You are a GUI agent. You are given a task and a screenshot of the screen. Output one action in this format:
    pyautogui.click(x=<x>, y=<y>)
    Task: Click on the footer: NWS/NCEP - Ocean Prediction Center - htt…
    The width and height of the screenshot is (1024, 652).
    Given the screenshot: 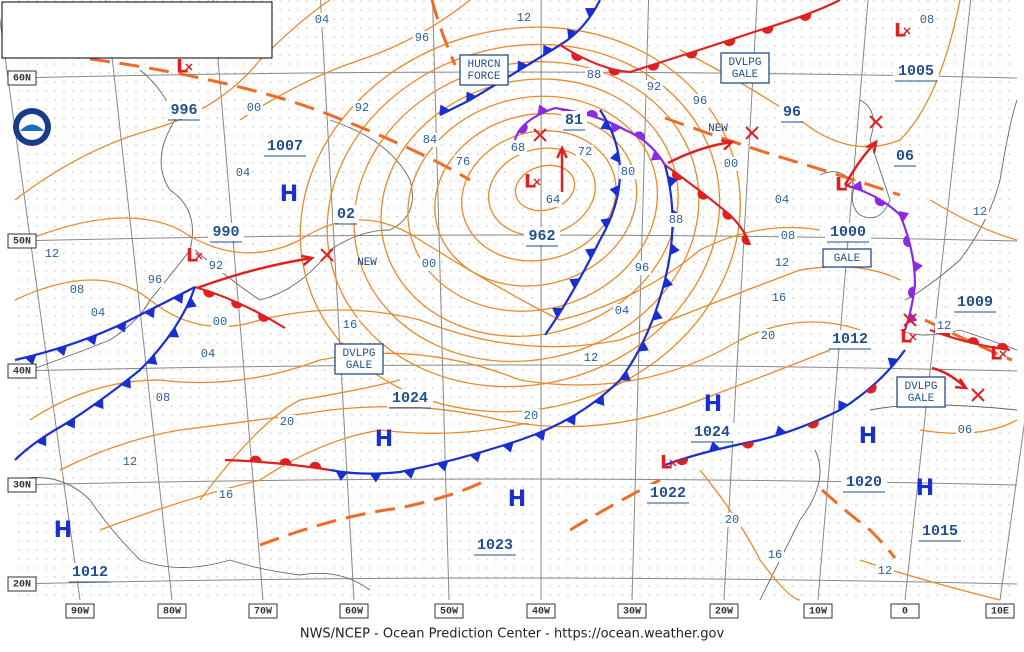 What is the action you would take?
    pyautogui.click(x=512, y=634)
    